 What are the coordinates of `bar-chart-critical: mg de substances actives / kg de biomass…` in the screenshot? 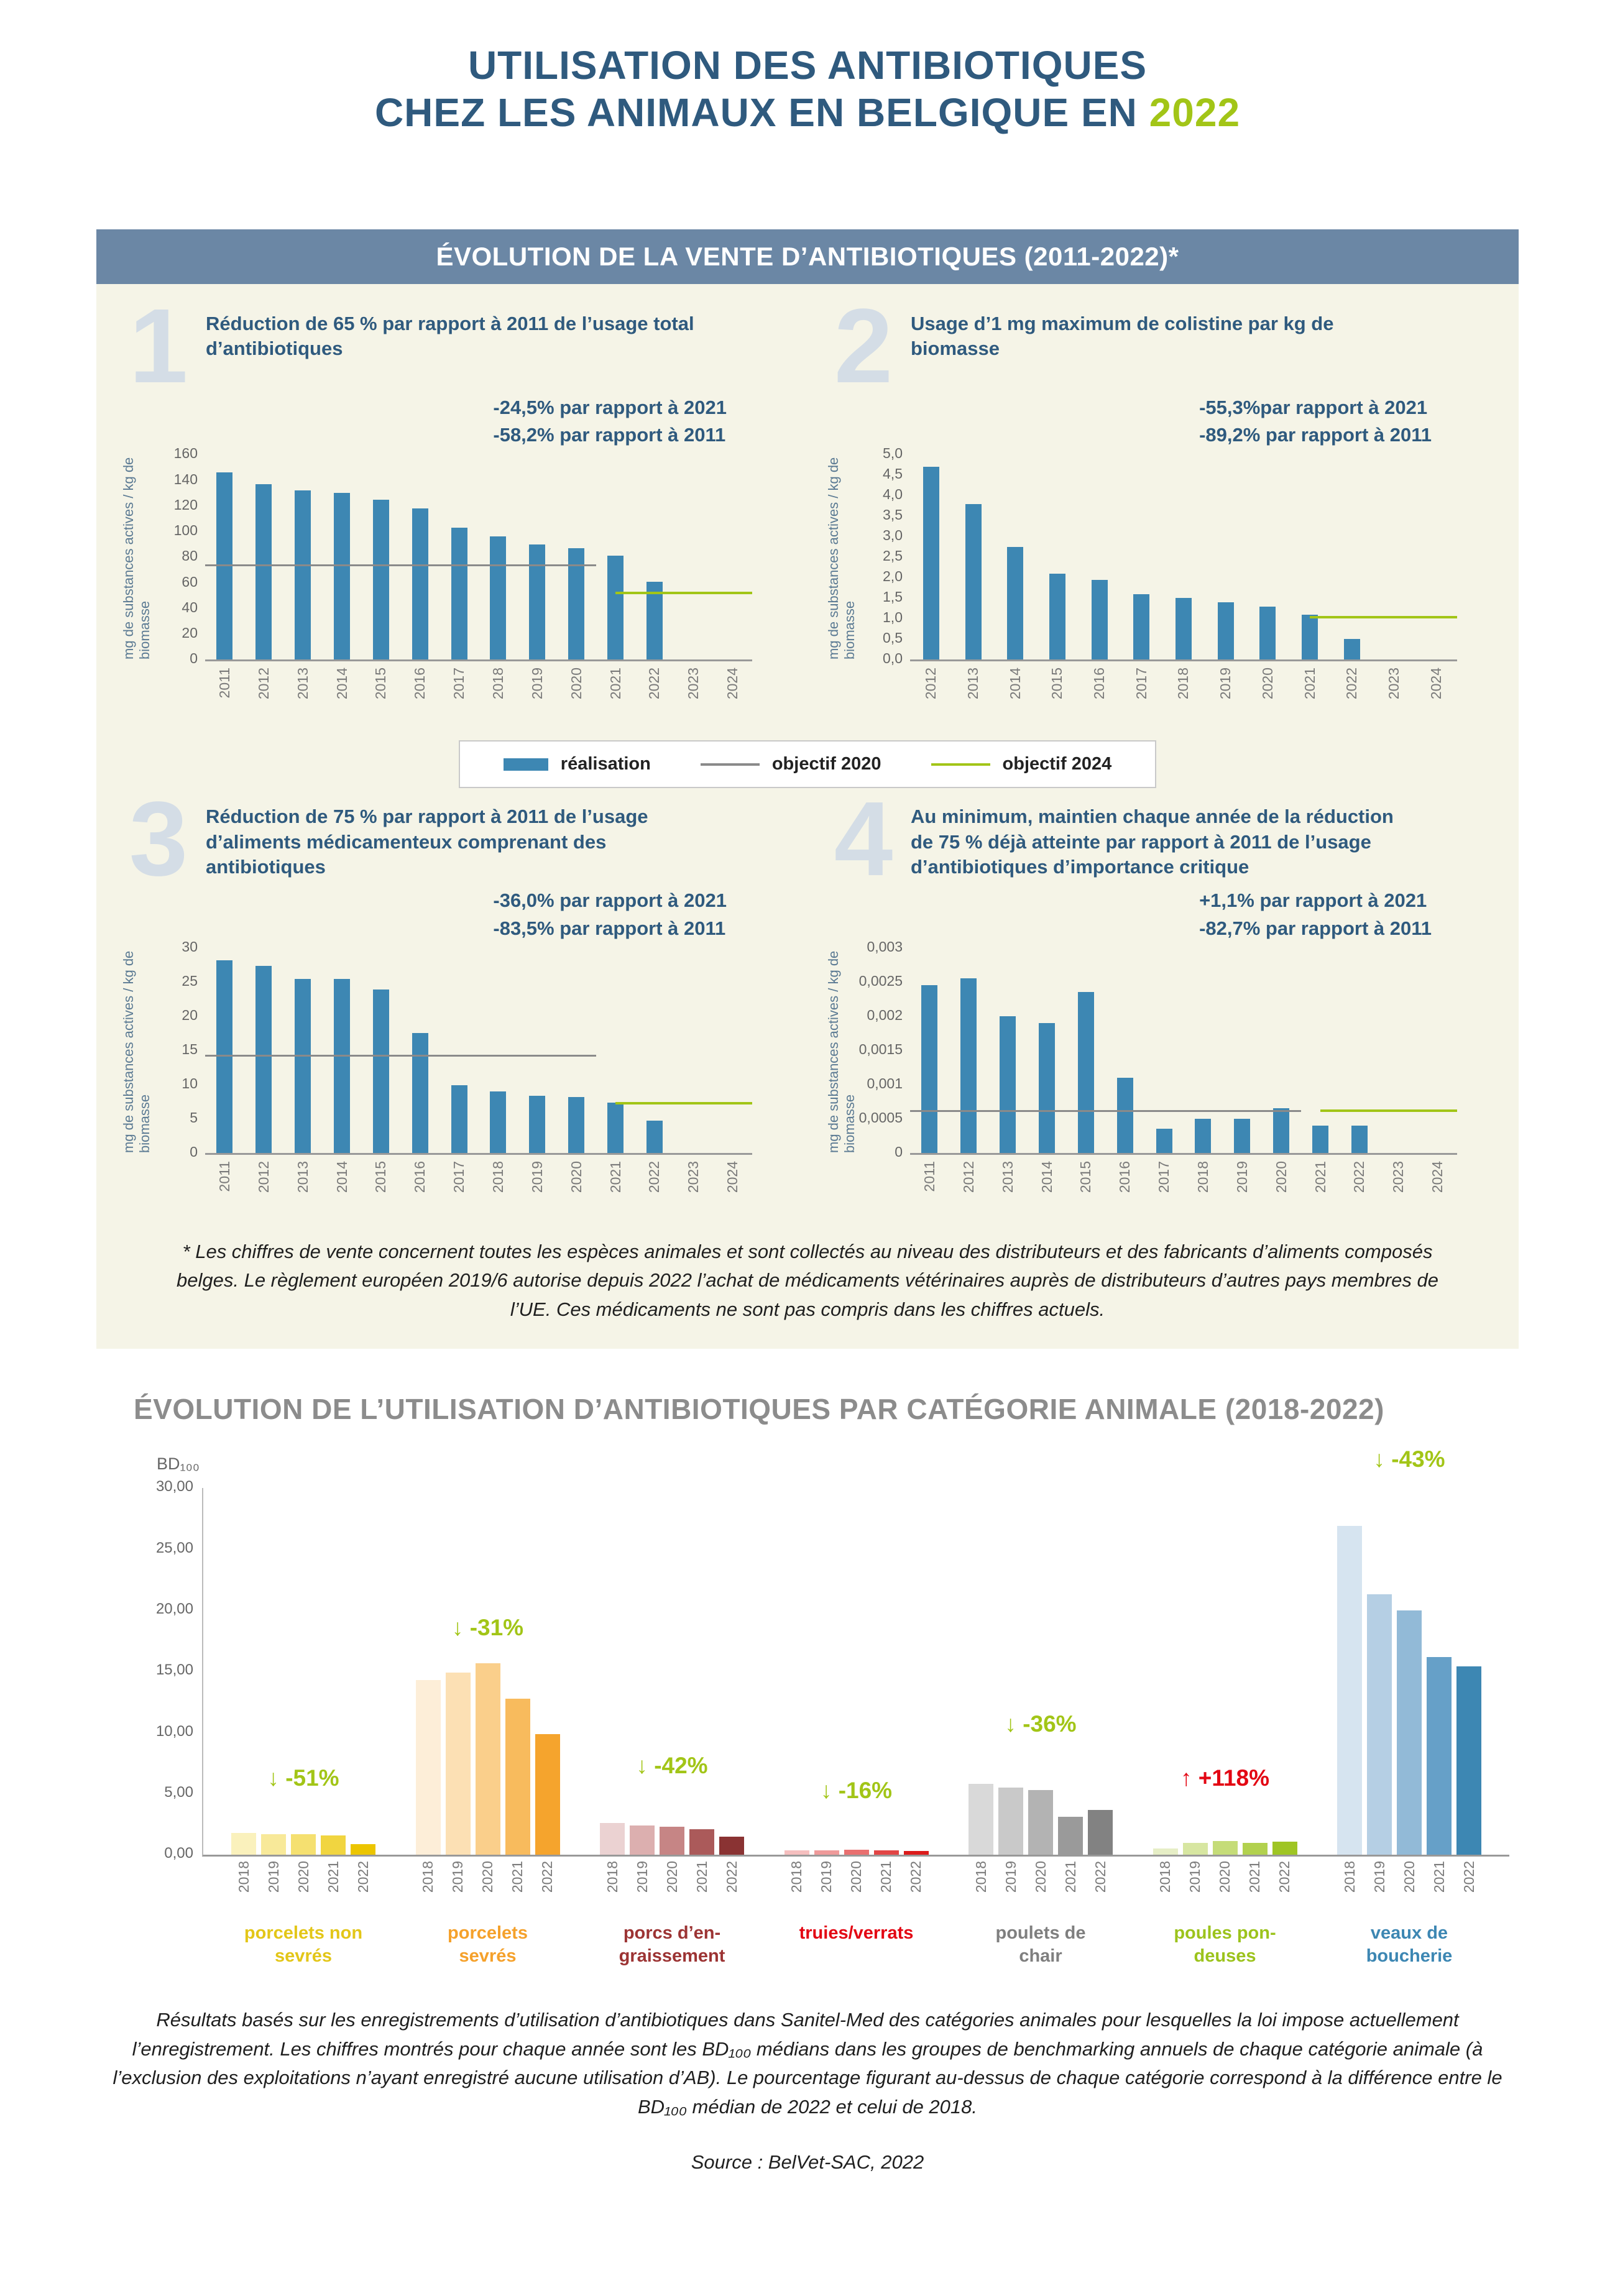 It's located at (1169, 1079).